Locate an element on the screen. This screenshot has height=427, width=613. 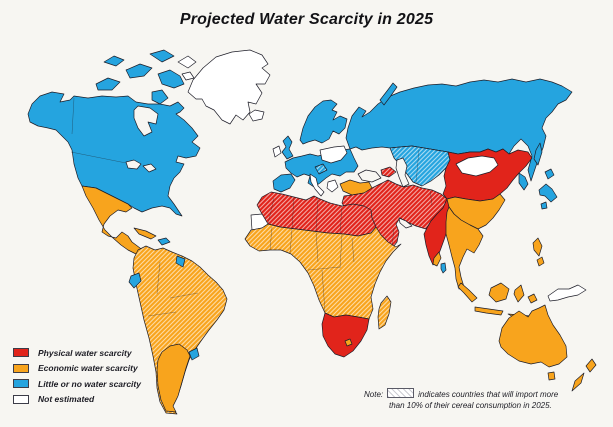
map-title: Projected Water Scarcity in 2025 is located at coordinates (306, 19).